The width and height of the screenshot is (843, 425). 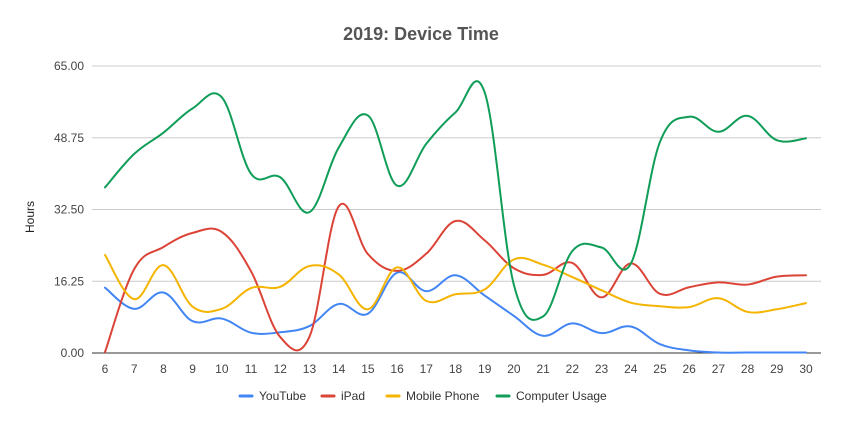 What do you see at coordinates (748, 369) in the screenshot?
I see `x-tick-label: 28` at bounding box center [748, 369].